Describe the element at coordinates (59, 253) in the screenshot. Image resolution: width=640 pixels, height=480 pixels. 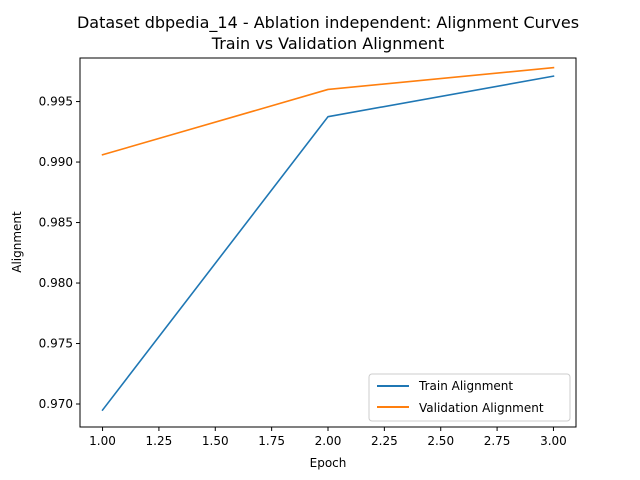
I see `y-axis-ticks: 0.970 0.975 0.980 0.985 0.990 0.995` at that location.